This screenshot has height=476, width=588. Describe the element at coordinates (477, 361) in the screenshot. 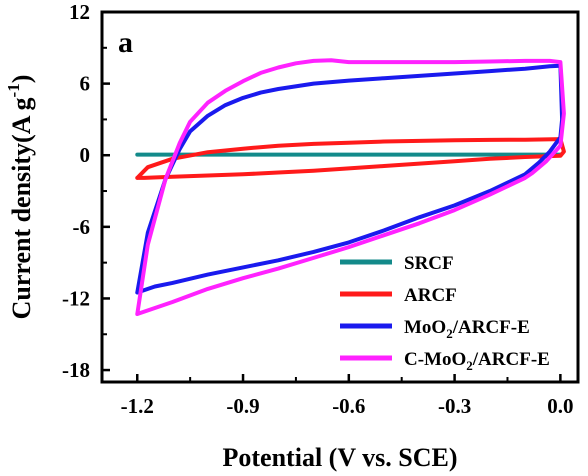

I see `legend-label: C-MoO2/ARCF-E` at that location.